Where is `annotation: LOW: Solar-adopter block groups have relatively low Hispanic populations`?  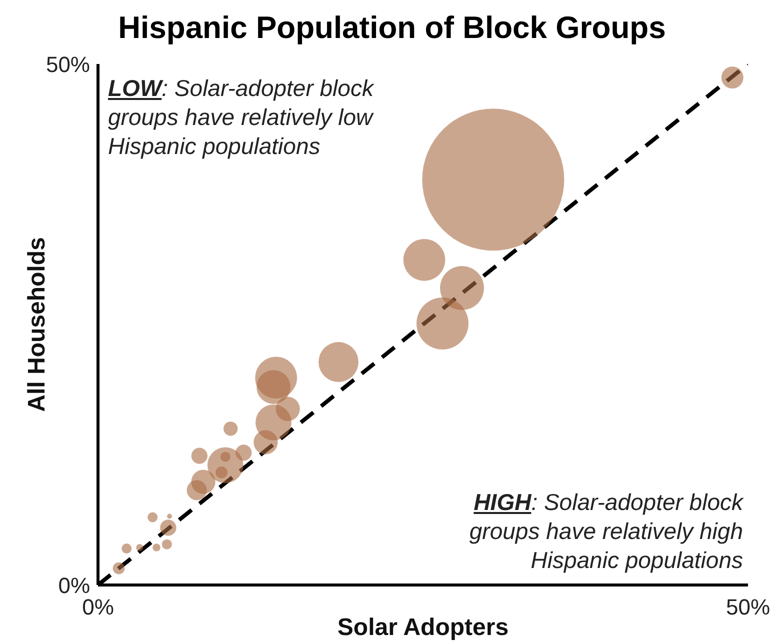
annotation: LOW: Solar-adopter block groups have relatively low Hispanic populations is located at coordinates (241, 117).